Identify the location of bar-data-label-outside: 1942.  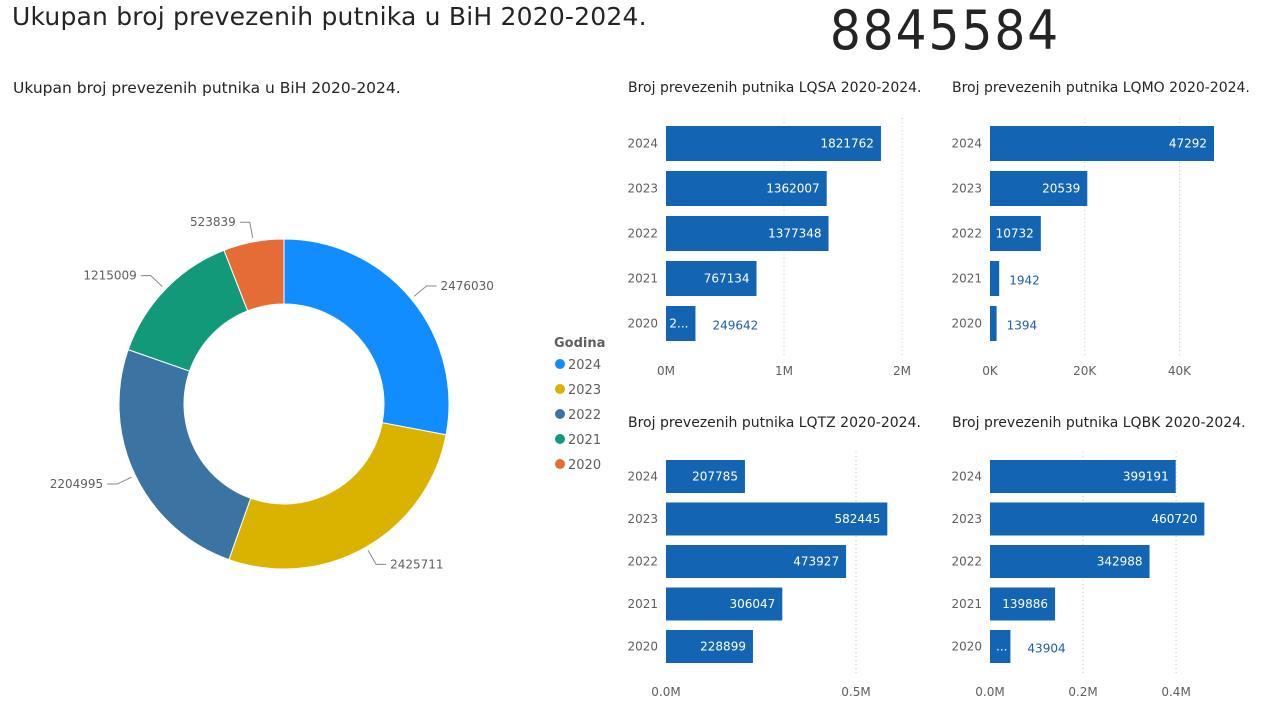
(1024, 281).